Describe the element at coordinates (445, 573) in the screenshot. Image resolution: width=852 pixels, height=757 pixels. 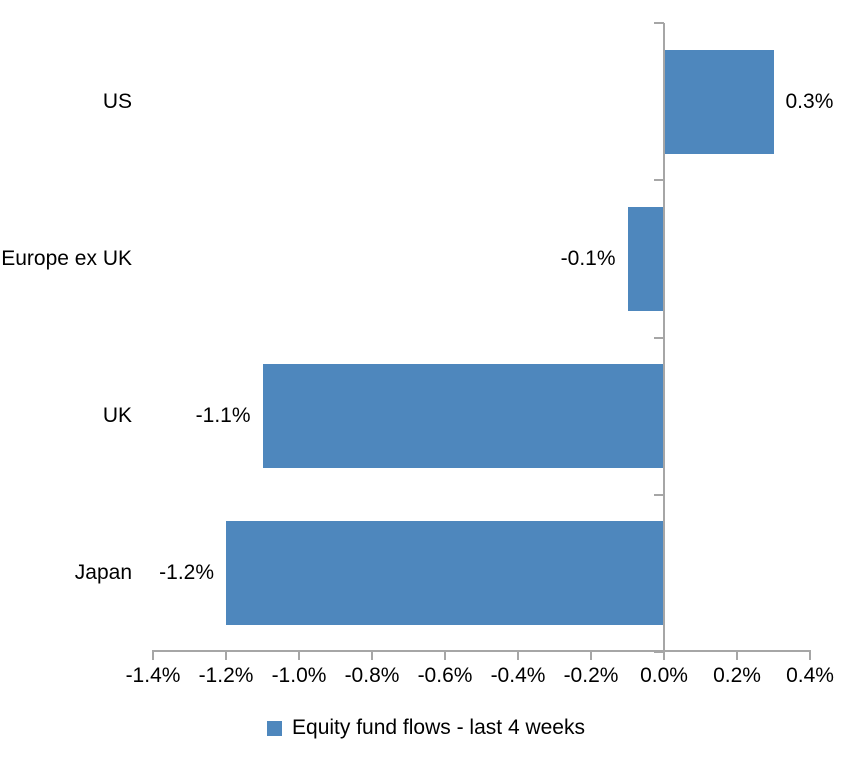
I see `bar-japan` at that location.